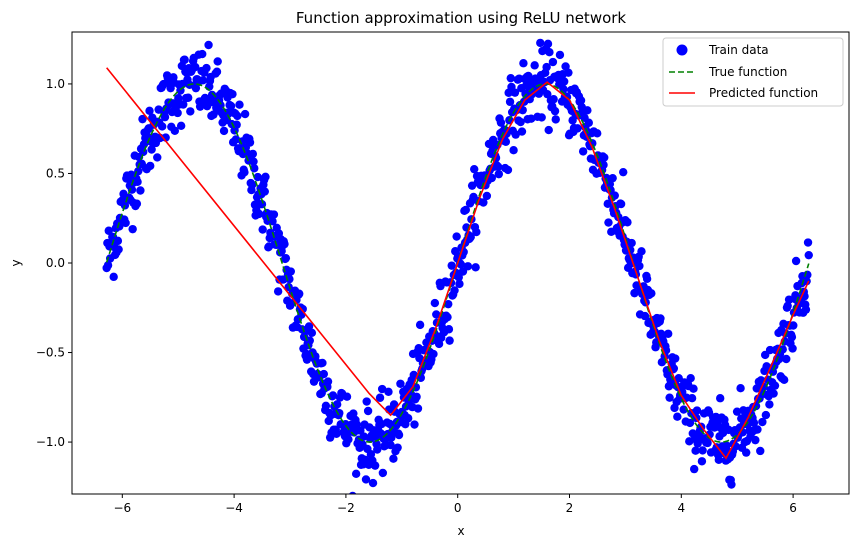  What do you see at coordinates (50, 442) in the screenshot?
I see `y-tick-label: −1.0` at bounding box center [50, 442].